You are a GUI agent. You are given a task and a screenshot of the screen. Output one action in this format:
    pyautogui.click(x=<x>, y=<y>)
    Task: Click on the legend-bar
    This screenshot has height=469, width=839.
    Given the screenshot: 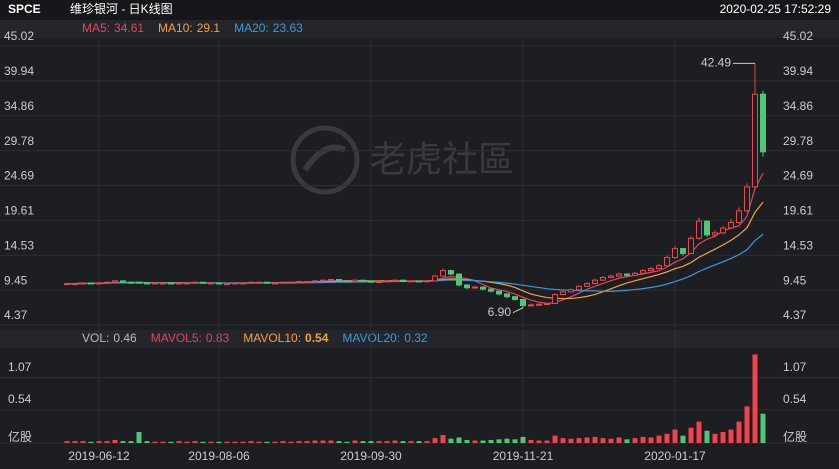 What is the action you would take?
    pyautogui.click(x=419, y=29)
    